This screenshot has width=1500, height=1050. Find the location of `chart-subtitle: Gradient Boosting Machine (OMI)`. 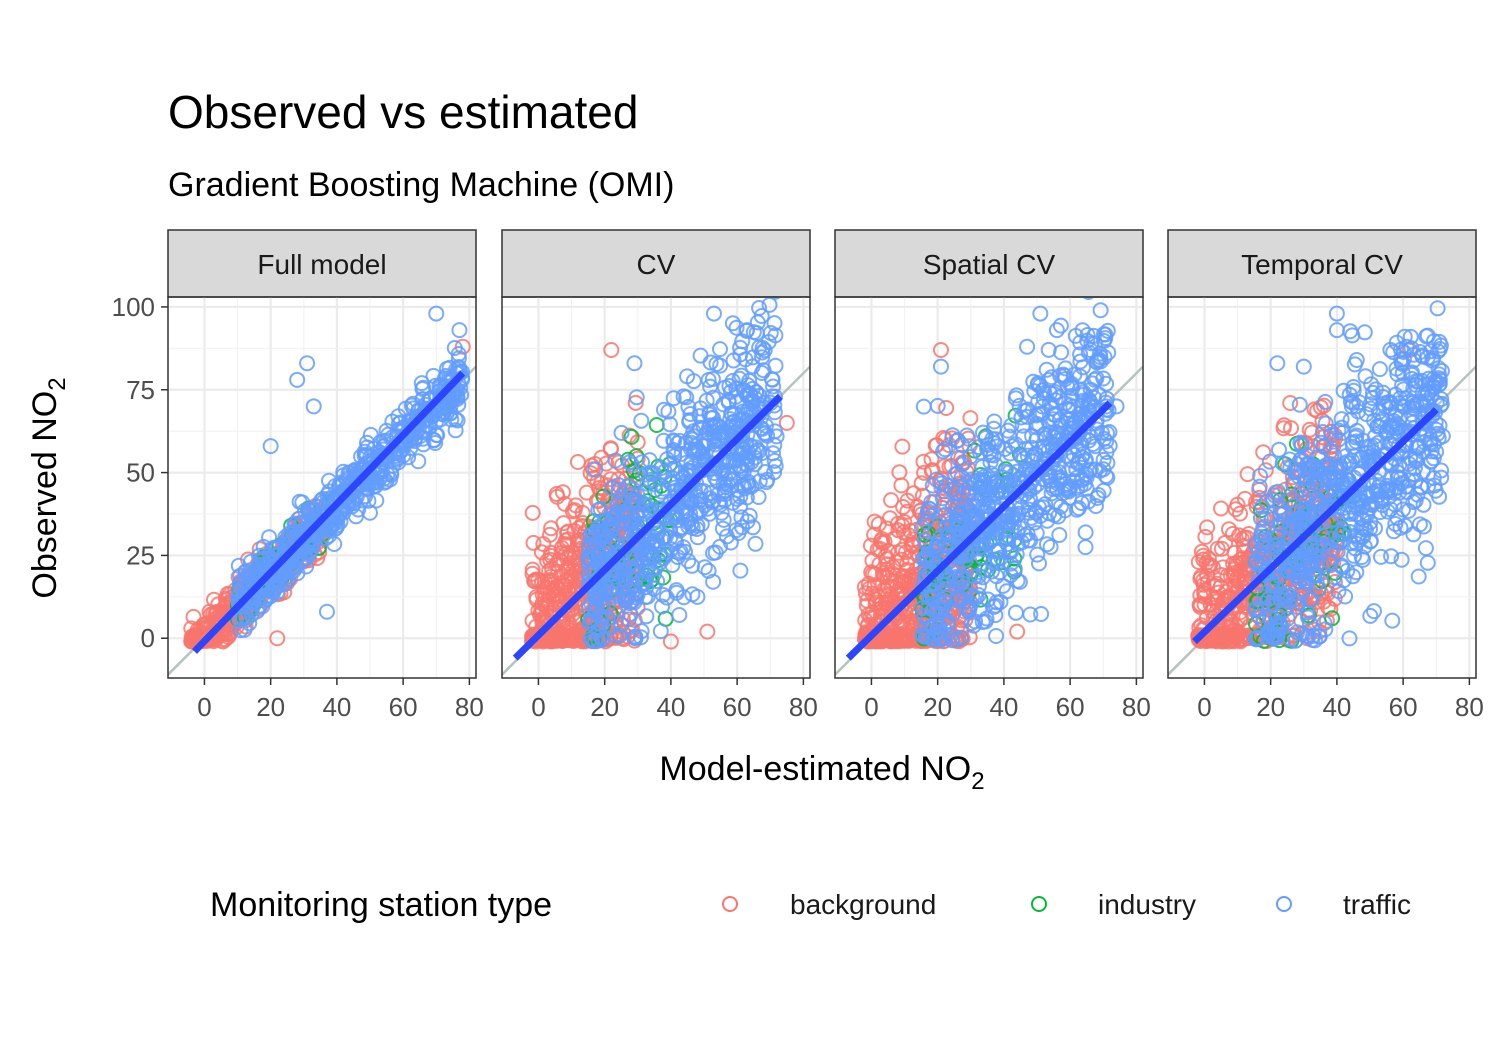

chart-subtitle: Gradient Boosting Machine (OMI) is located at coordinates (421, 185).